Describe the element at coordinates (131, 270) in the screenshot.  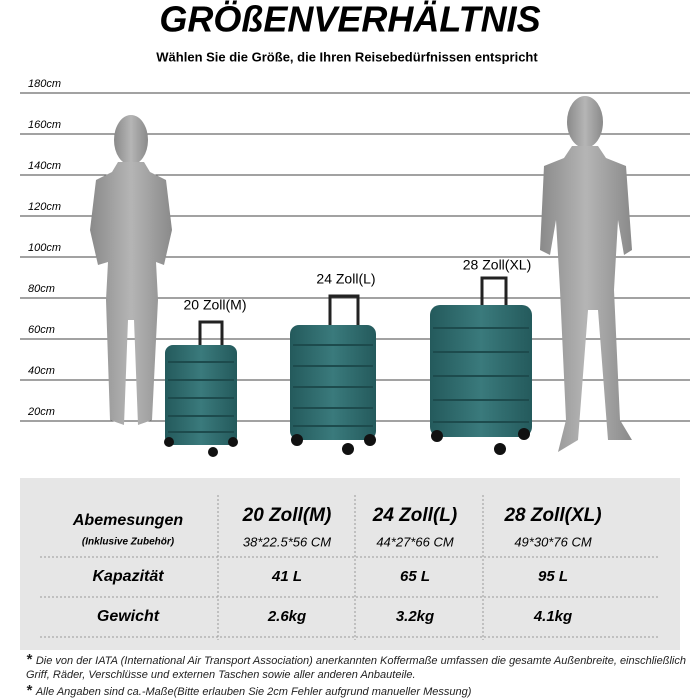
I see `woman-silhouette` at that location.